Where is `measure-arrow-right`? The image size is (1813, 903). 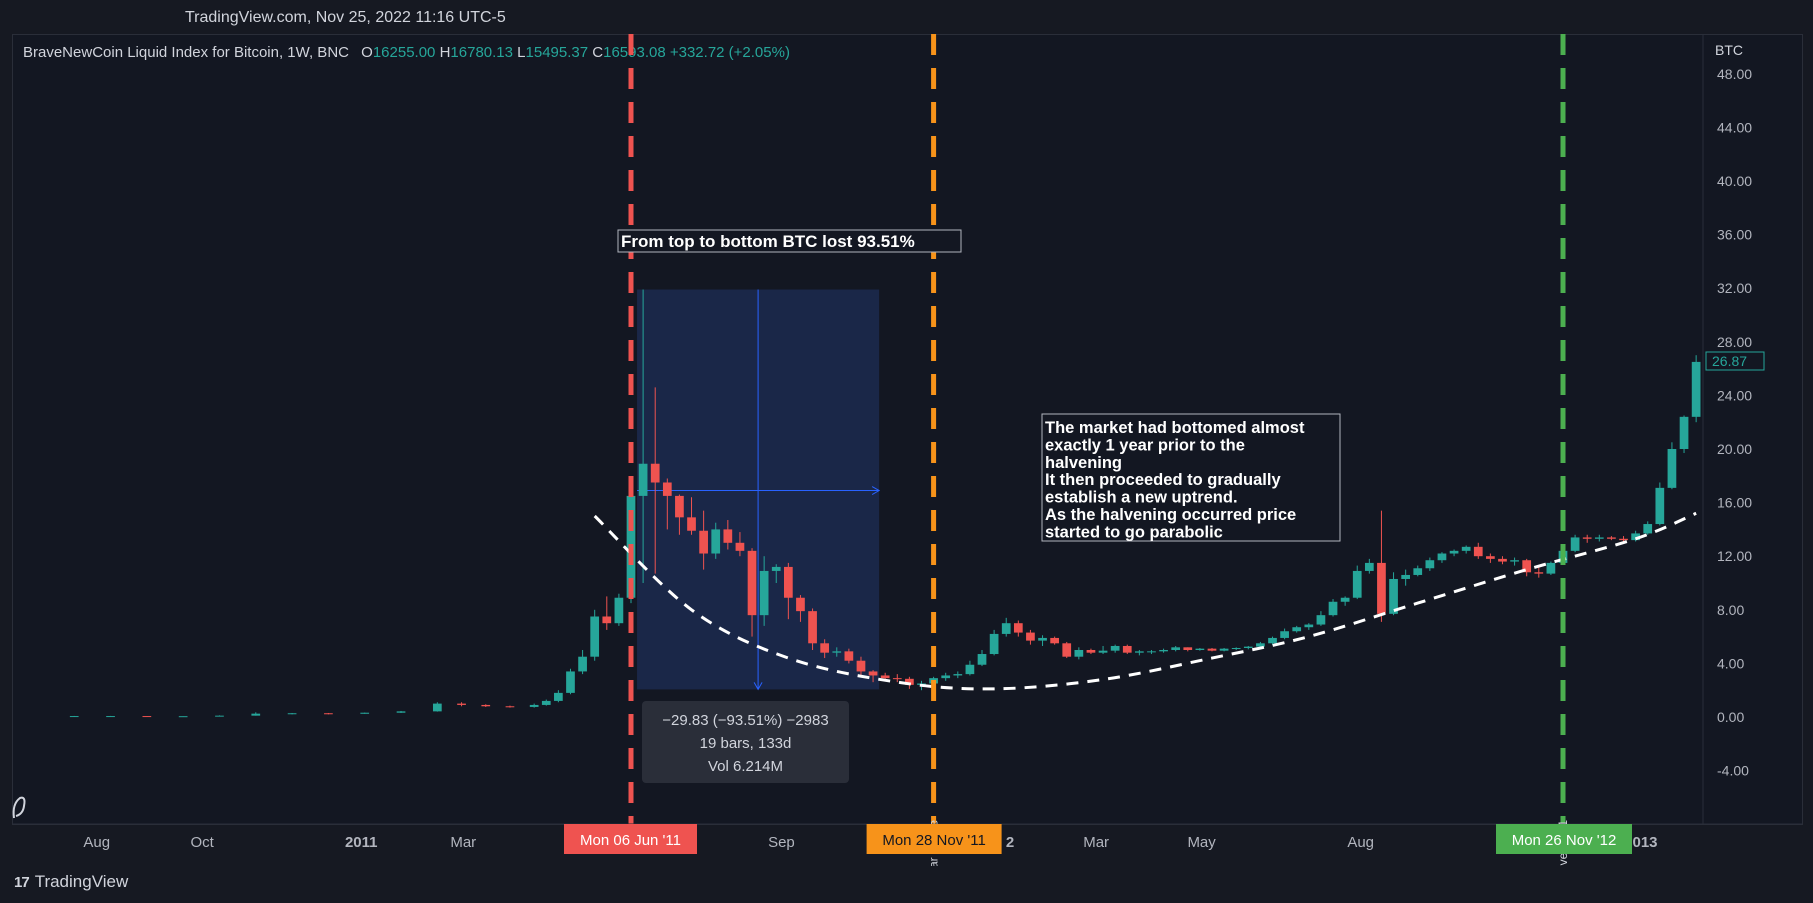
measure-arrow-right is located at coordinates (876, 490).